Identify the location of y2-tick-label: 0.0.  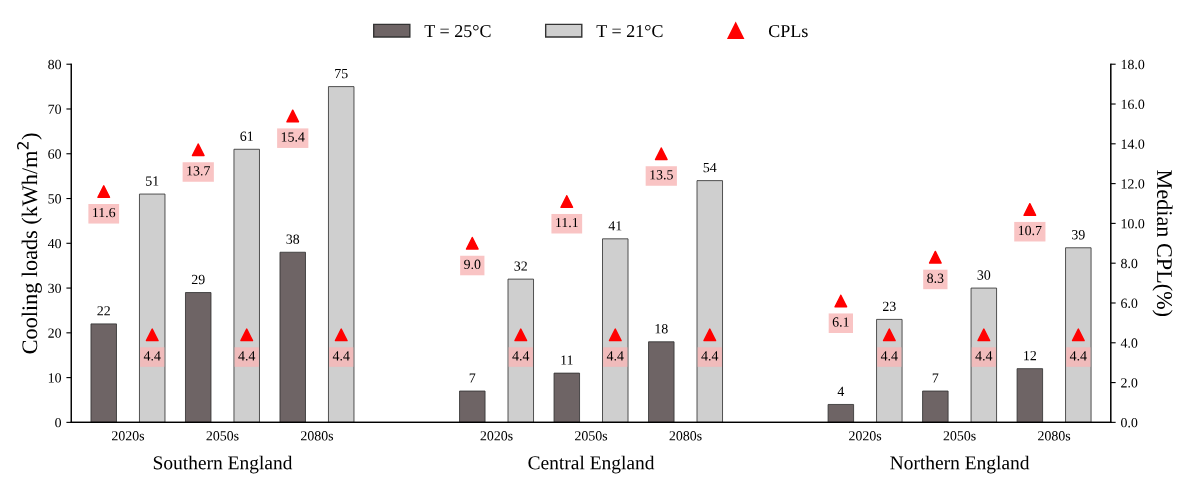
(1129, 422).